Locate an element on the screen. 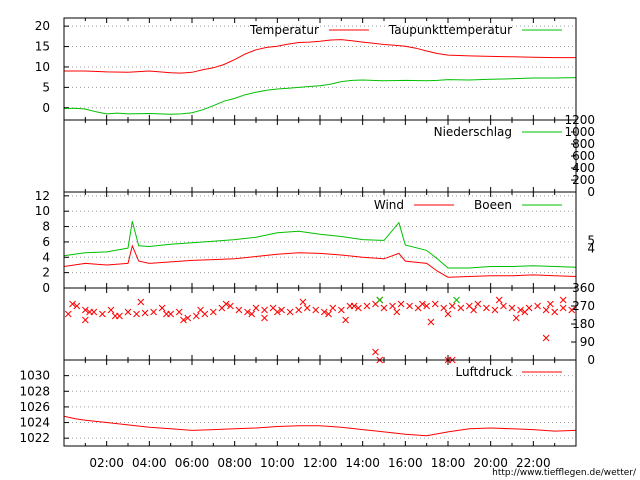  boeen-line is located at coordinates (320, 245).